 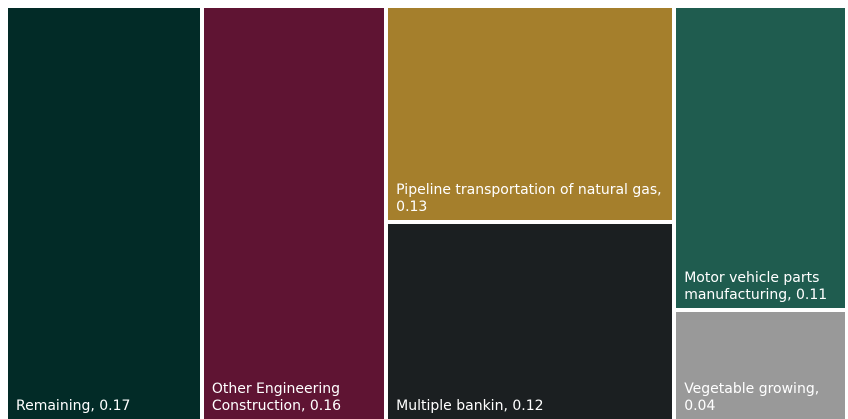 I want to click on tile-label: Motor vehicle parts manufacturing, 0.11, so click(x=756, y=287).